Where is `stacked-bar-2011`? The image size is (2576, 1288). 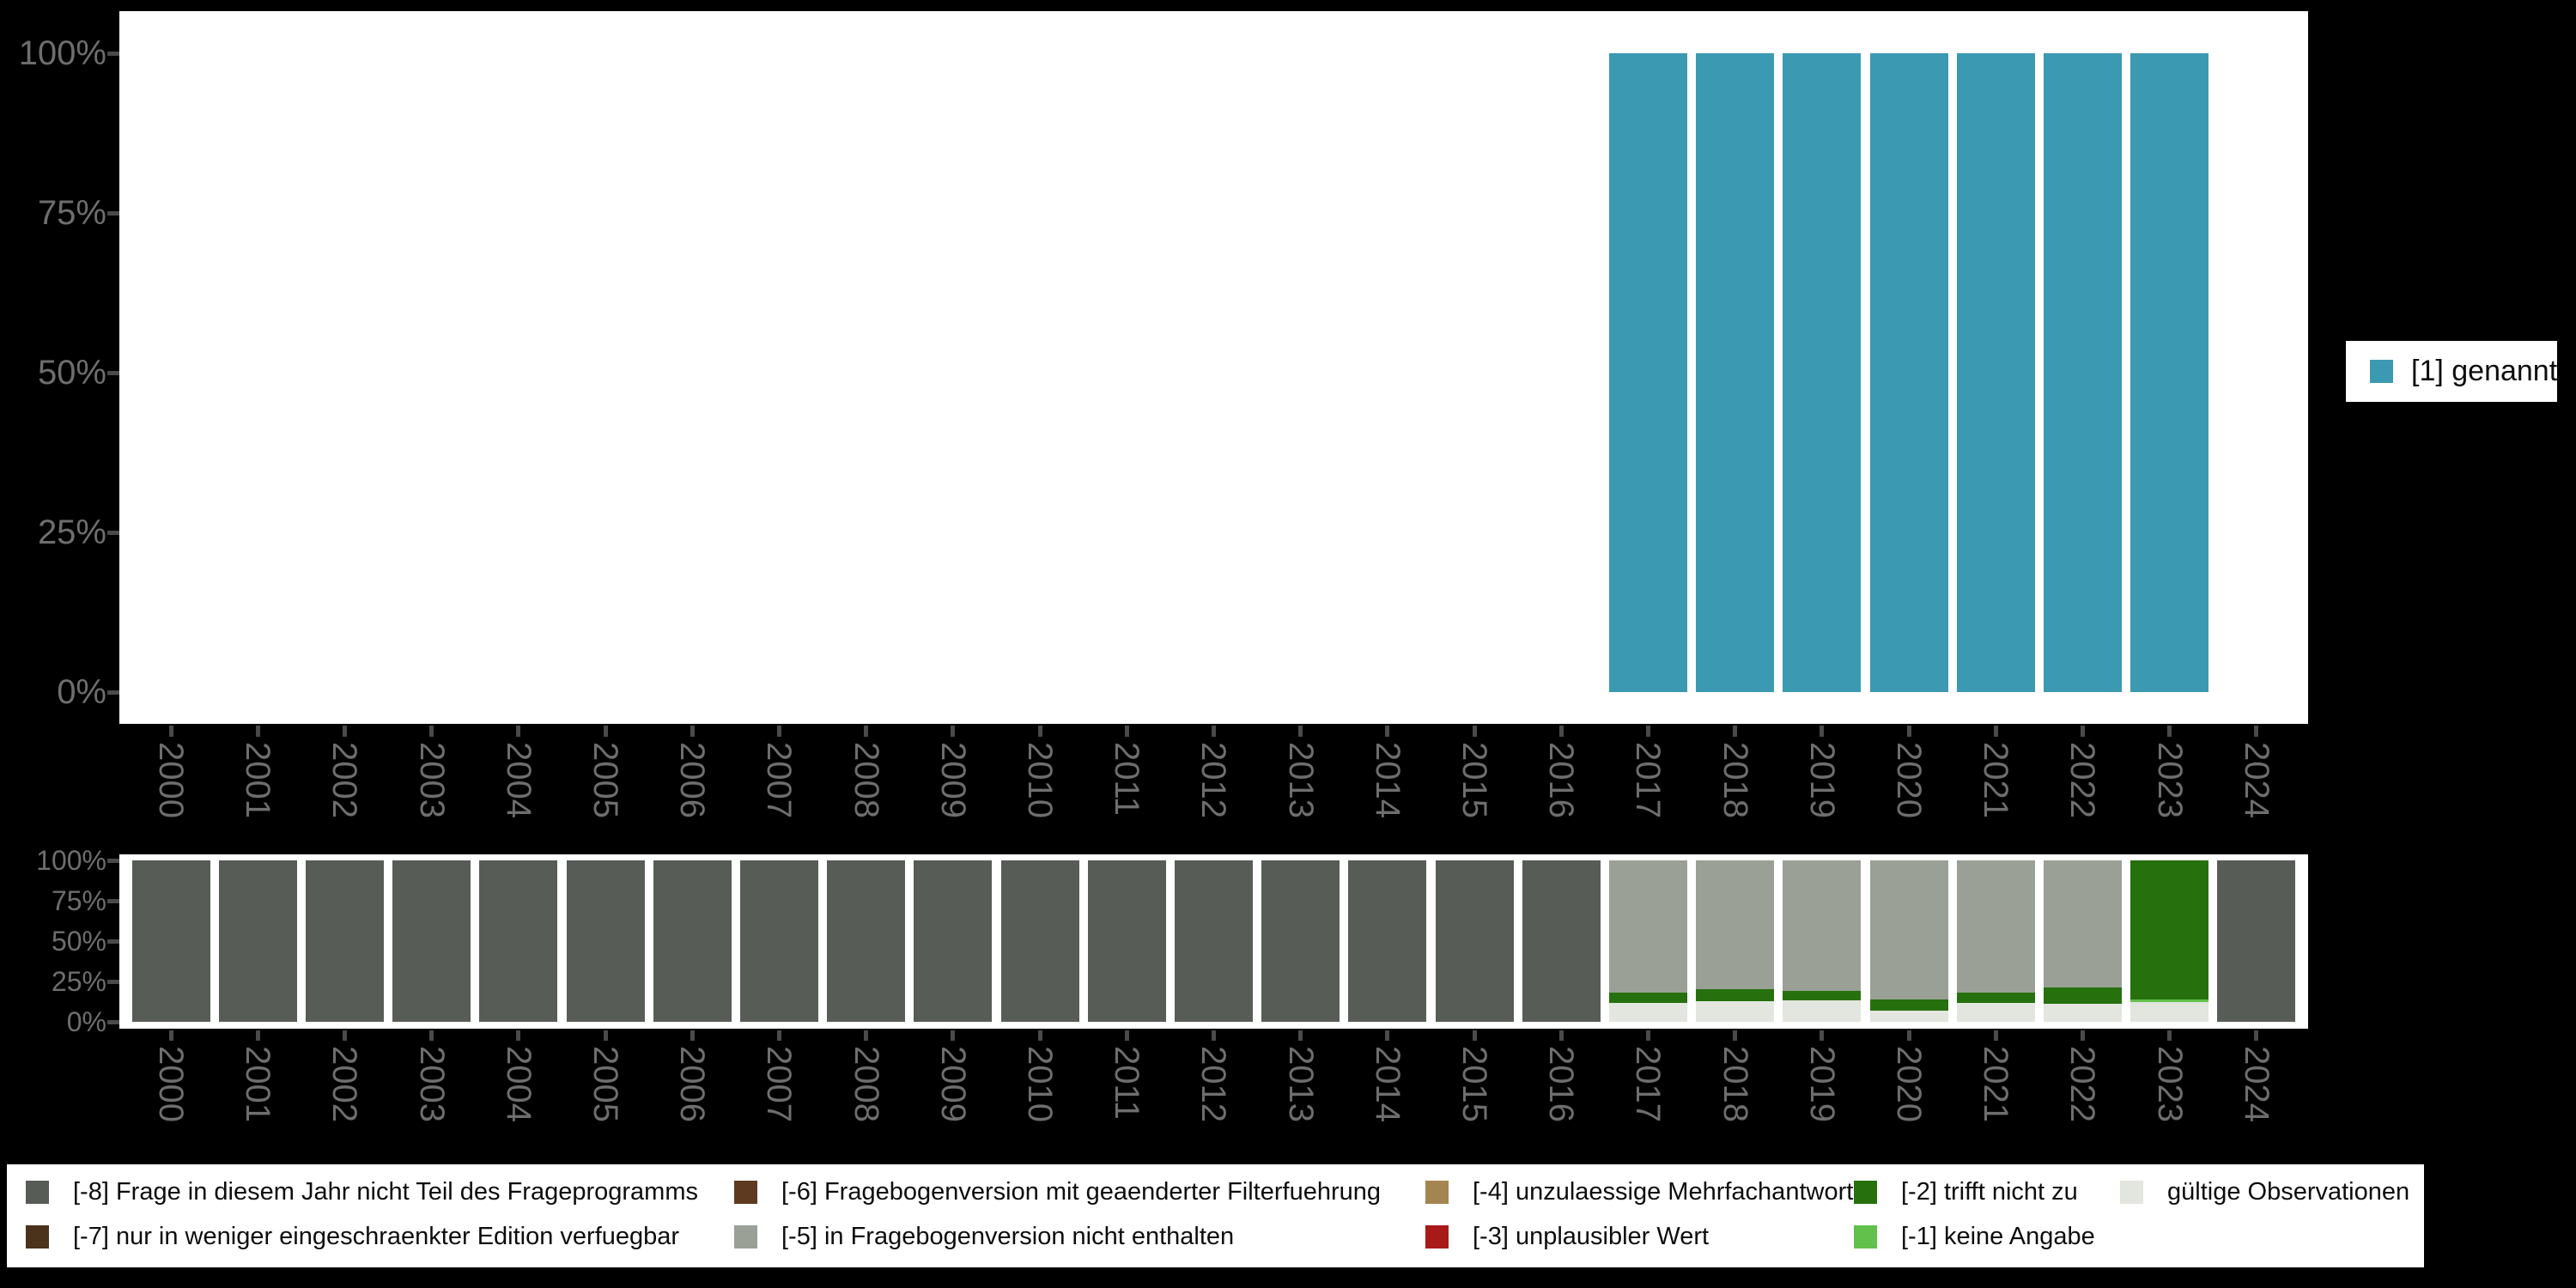
stacked-bar-2011 is located at coordinates (1126, 941).